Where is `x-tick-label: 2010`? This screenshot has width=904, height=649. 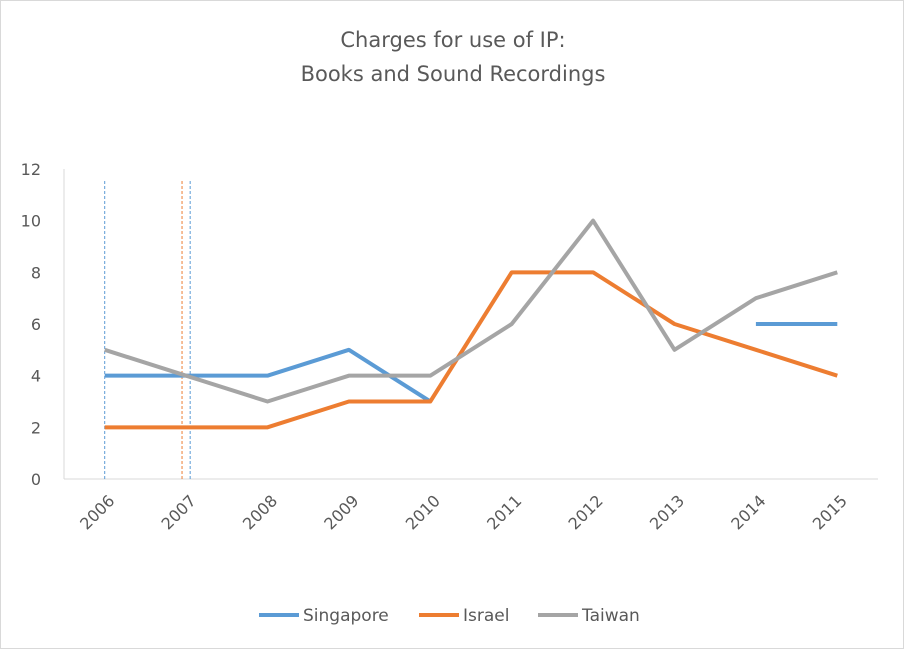 x-tick-label: 2010 is located at coordinates (423, 512).